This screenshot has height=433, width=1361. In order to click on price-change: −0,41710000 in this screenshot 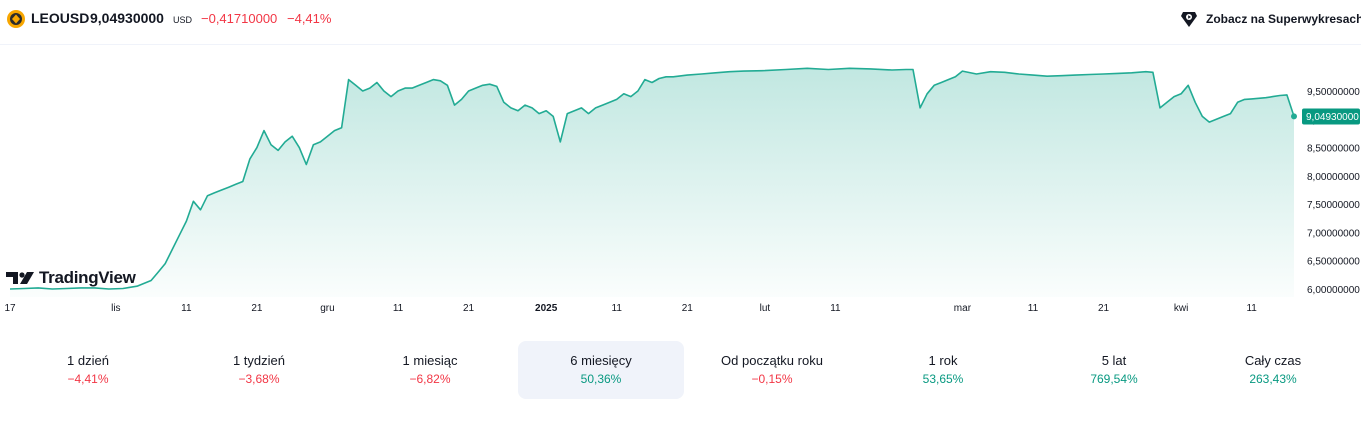, I will do `click(239, 18)`.